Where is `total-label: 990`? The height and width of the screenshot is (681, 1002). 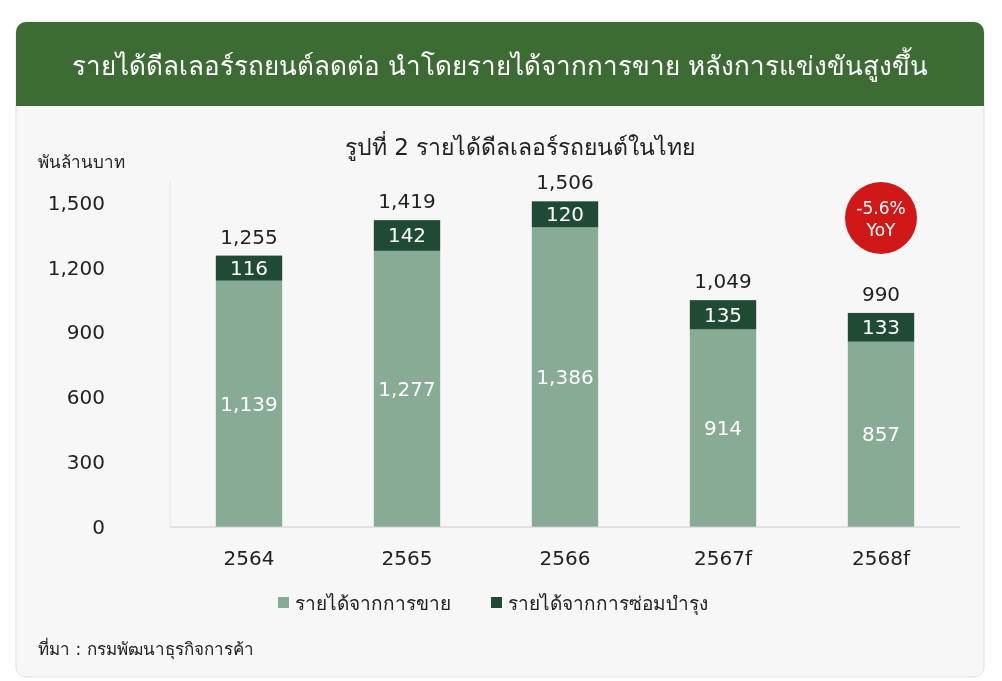
total-label: 990 is located at coordinates (881, 293).